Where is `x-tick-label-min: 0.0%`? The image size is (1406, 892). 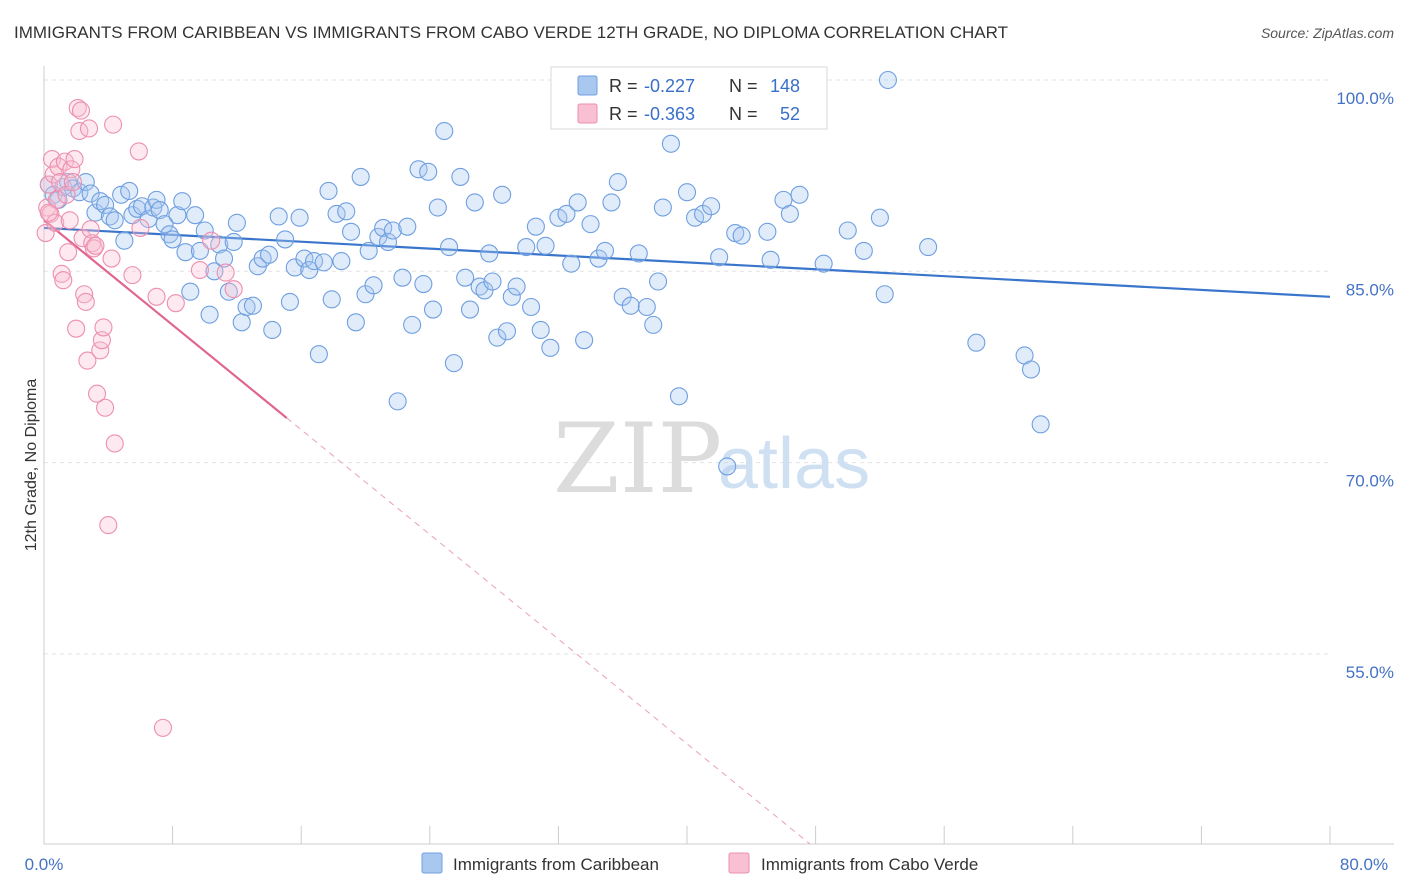
x-tick-label-min: 0.0% is located at coordinates (44, 864).